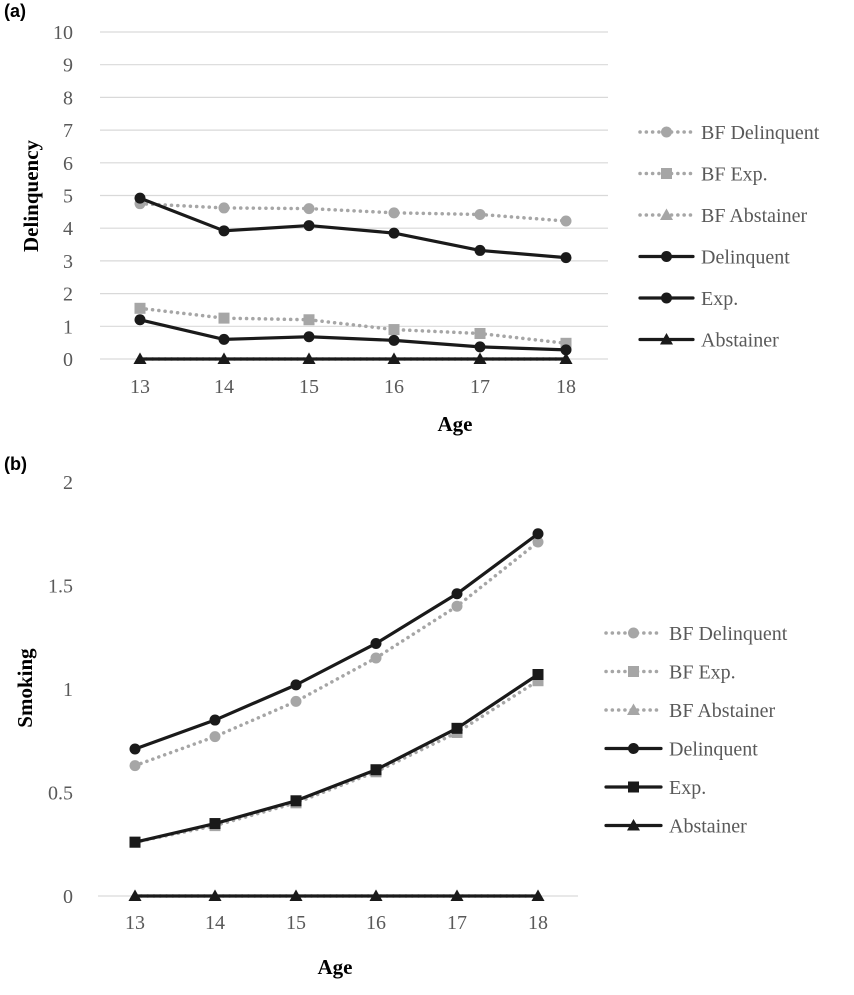 The image size is (854, 995). What do you see at coordinates (135, 923) in the screenshot?
I see `panel-b-x-tick-label: 13` at bounding box center [135, 923].